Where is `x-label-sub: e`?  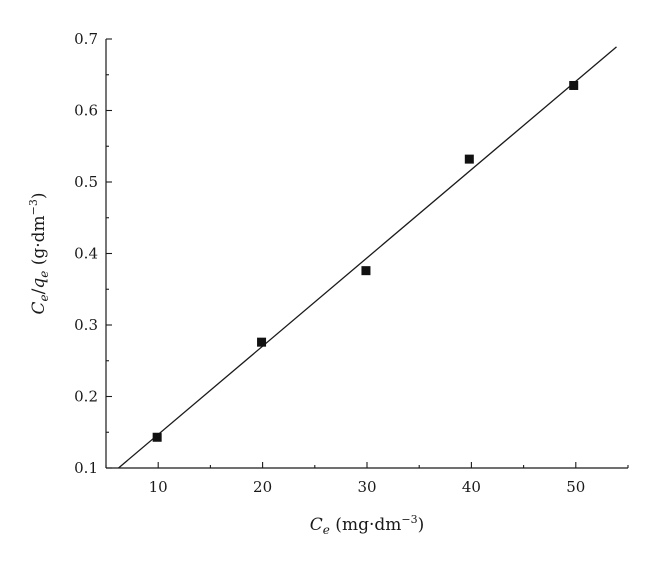 x-label-sub: e is located at coordinates (326, 530).